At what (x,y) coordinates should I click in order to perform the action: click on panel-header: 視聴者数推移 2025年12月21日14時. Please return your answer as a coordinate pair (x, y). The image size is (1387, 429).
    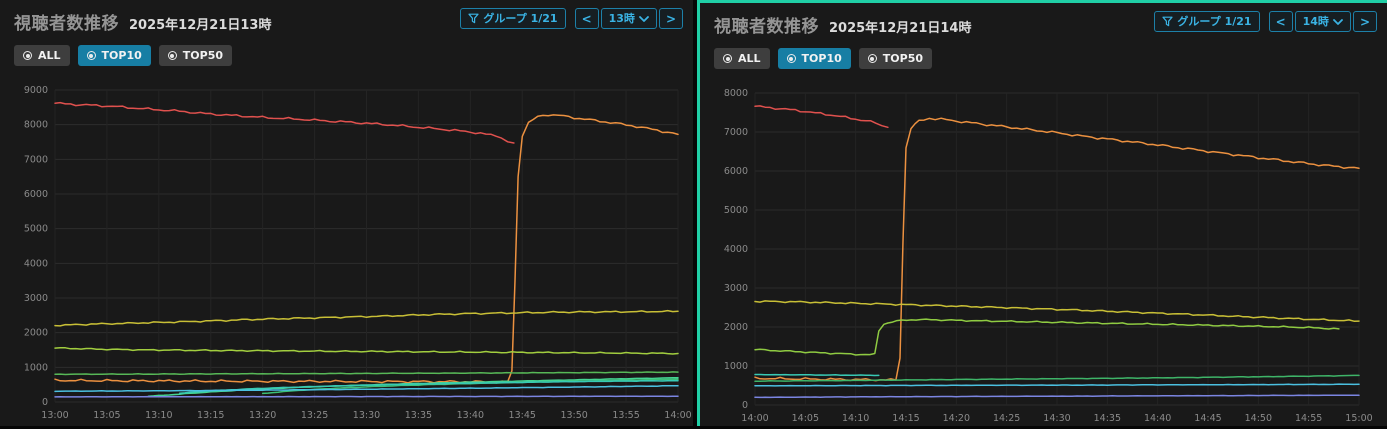
    Looking at the image, I should click on (1043, 20).